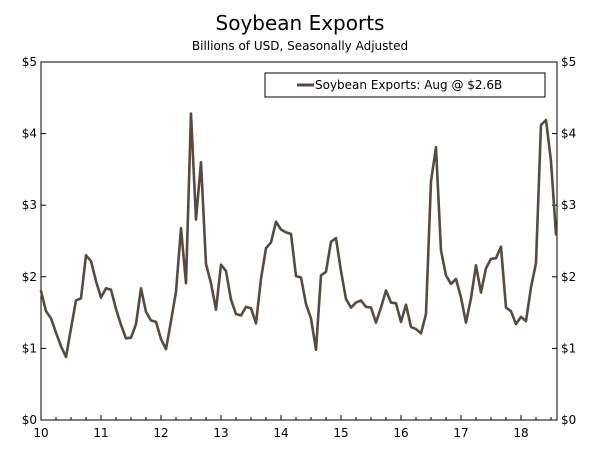  Describe the element at coordinates (564, 241) in the screenshot. I see `y-axis-right: $0 $1 $2 $3 $4 $5` at that location.